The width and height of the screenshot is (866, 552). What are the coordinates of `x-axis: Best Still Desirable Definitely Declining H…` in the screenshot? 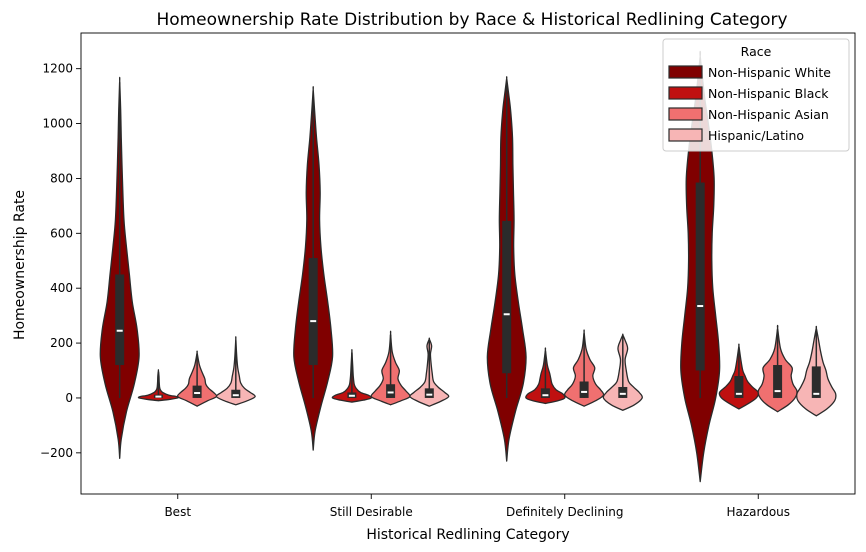 It's located at (477, 506).